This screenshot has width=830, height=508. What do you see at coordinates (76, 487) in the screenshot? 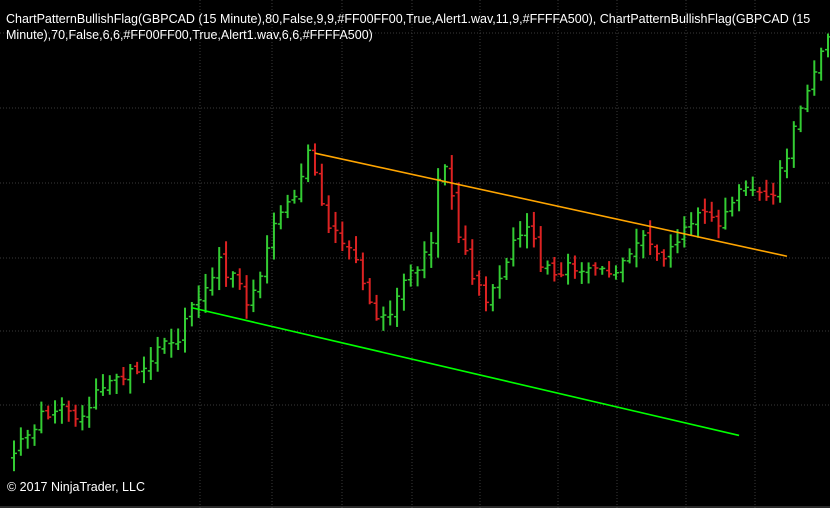
I see `copyright-text: © 2017 NinjaTrader, LLC` at bounding box center [76, 487].